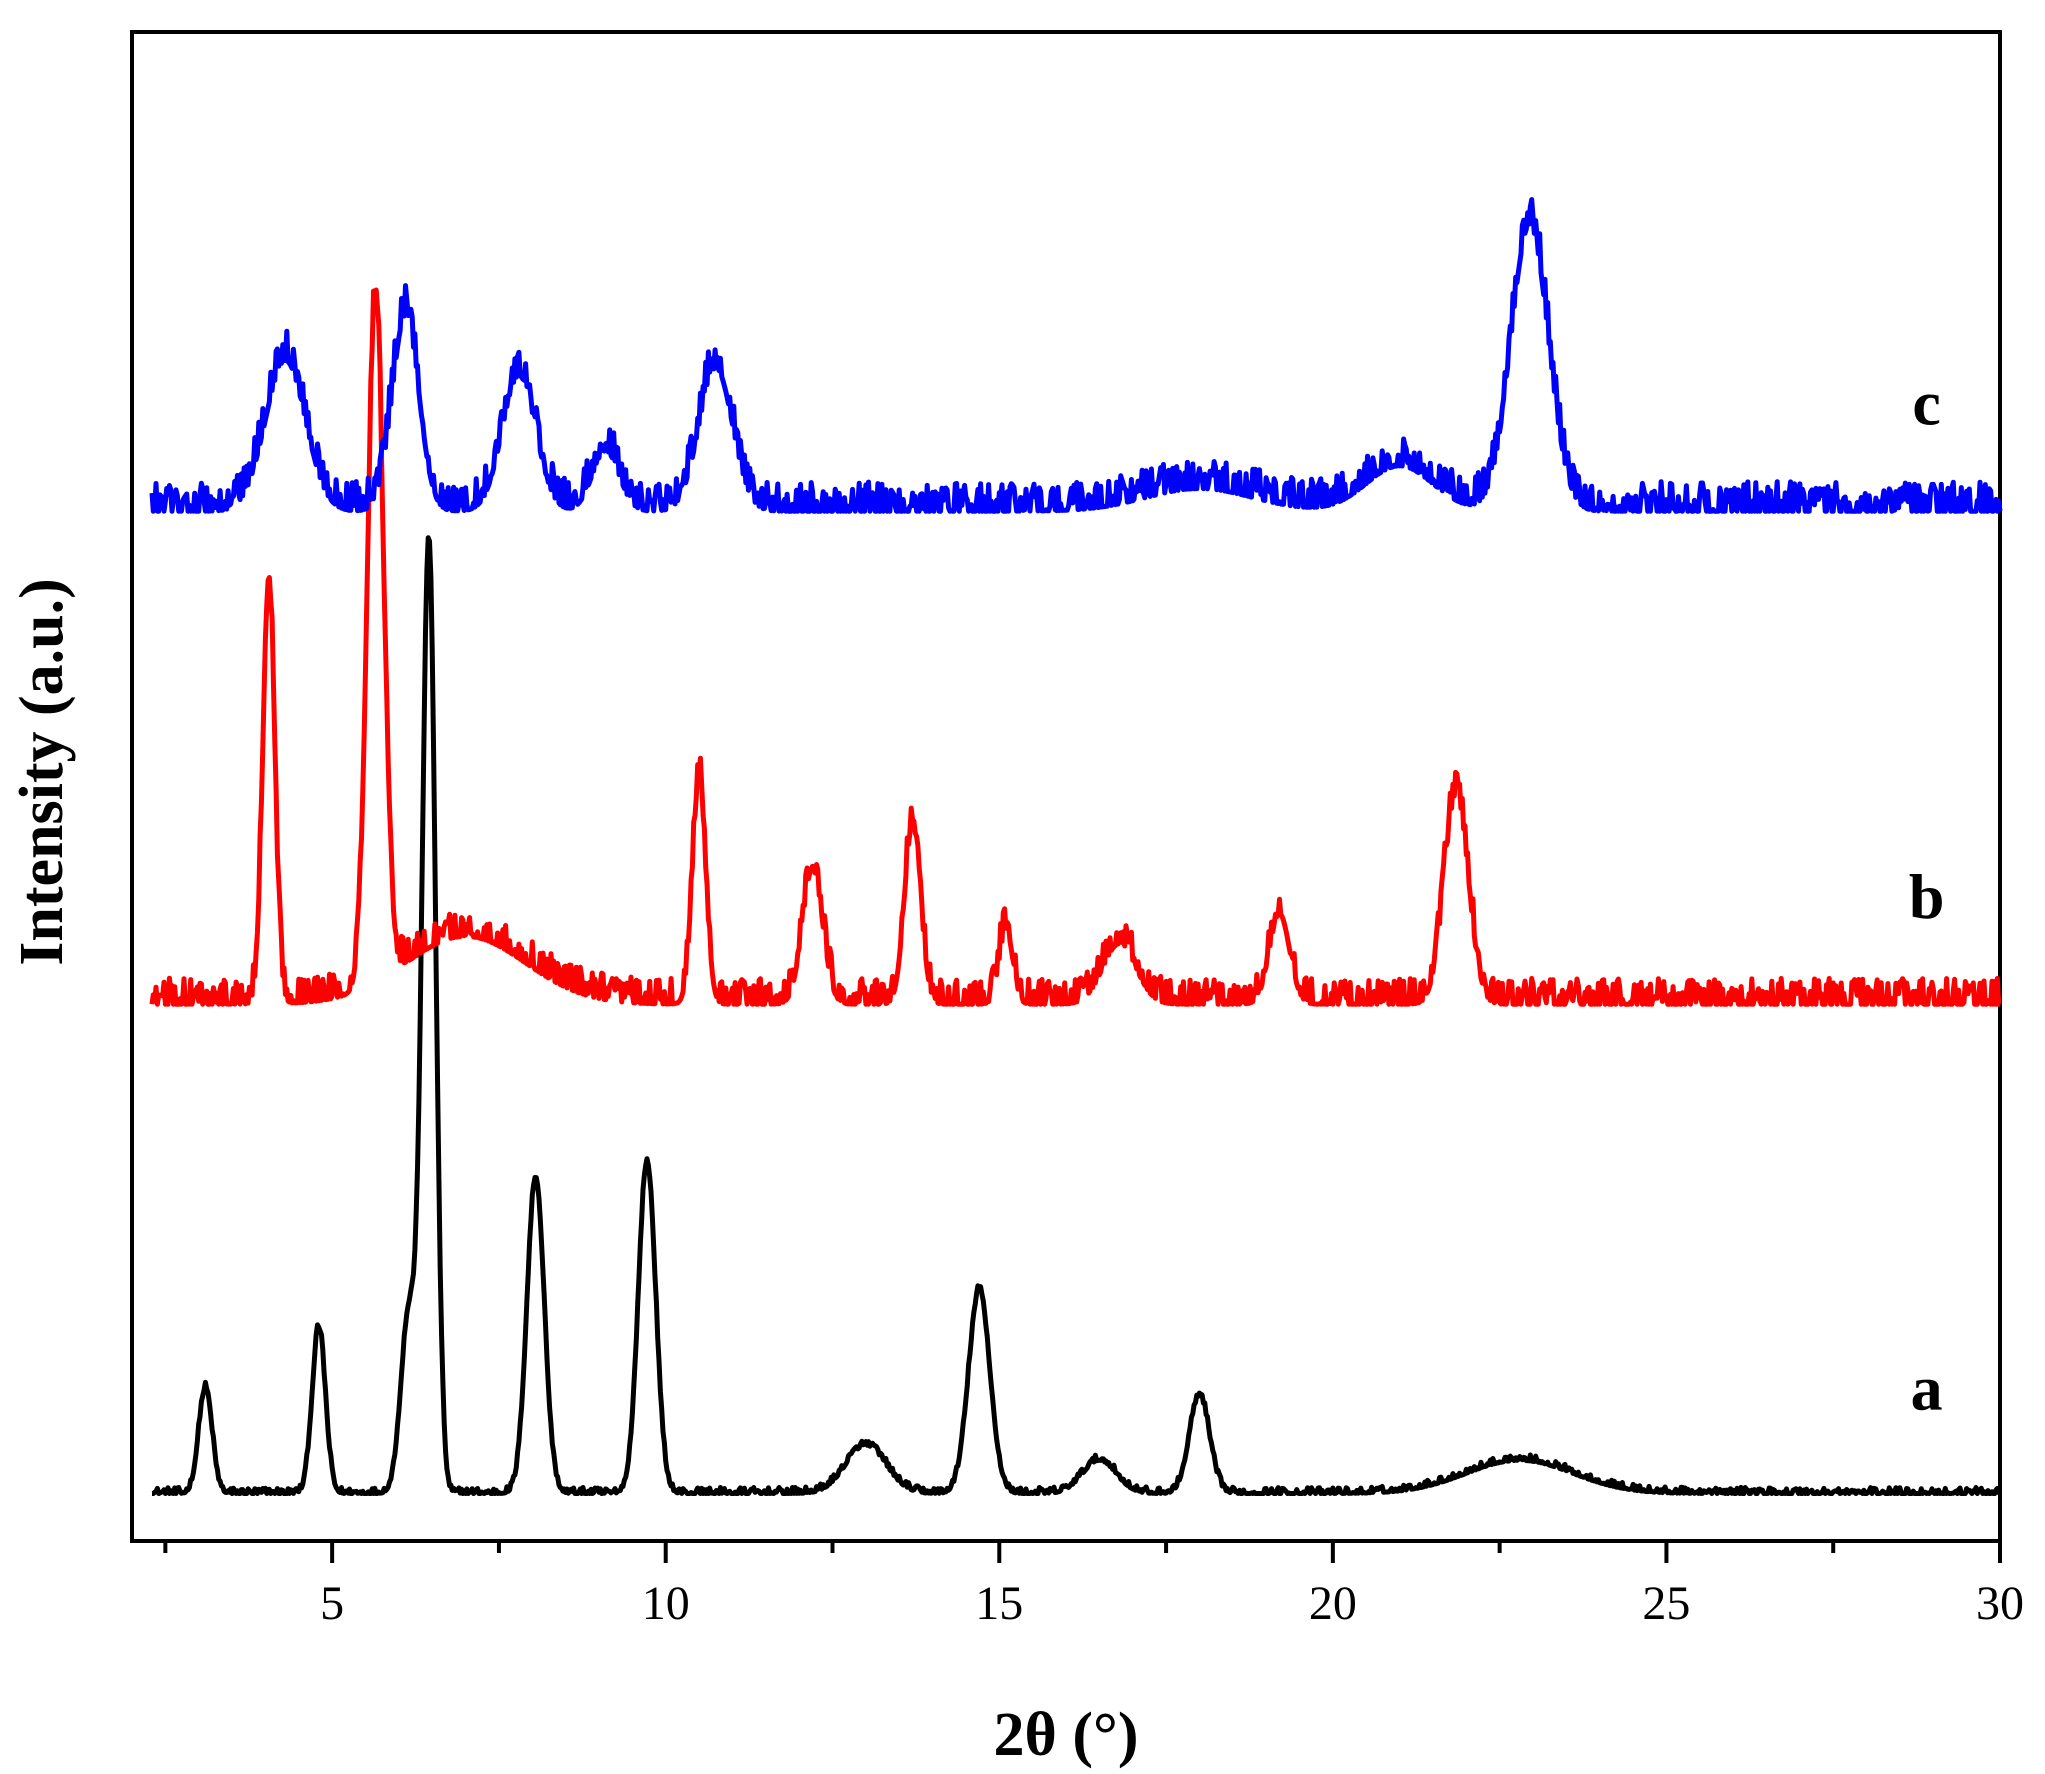 This screenshot has height=1774, width=2045. Describe the element at coordinates (2000, 1603) in the screenshot. I see `x-tick-label: 30` at that location.